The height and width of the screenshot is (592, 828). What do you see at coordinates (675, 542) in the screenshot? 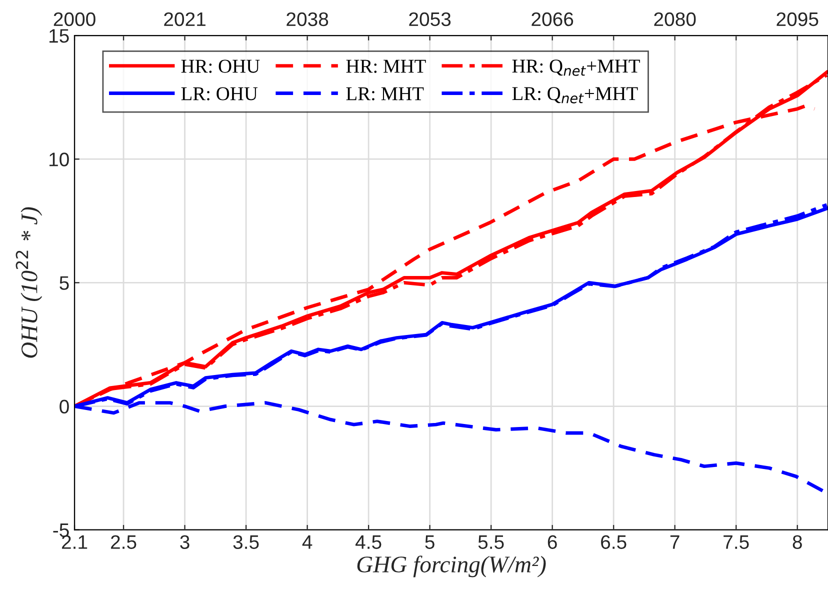
I see `x-tick-label: 7` at bounding box center [675, 542].